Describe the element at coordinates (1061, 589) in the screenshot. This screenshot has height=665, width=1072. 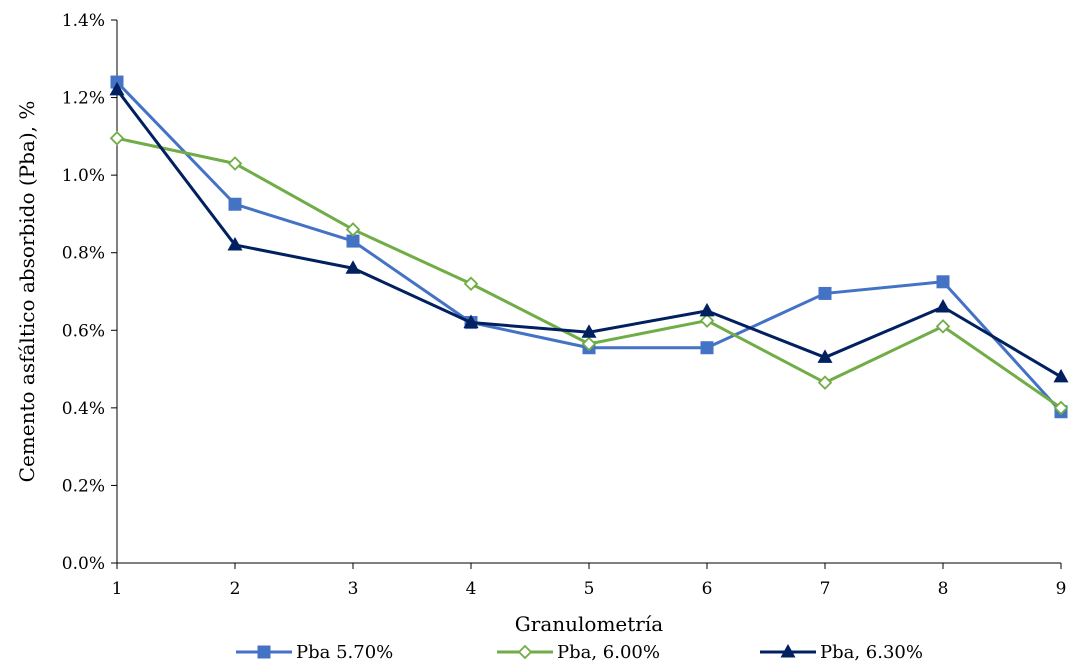
I see `x-tick-label: 9` at that location.